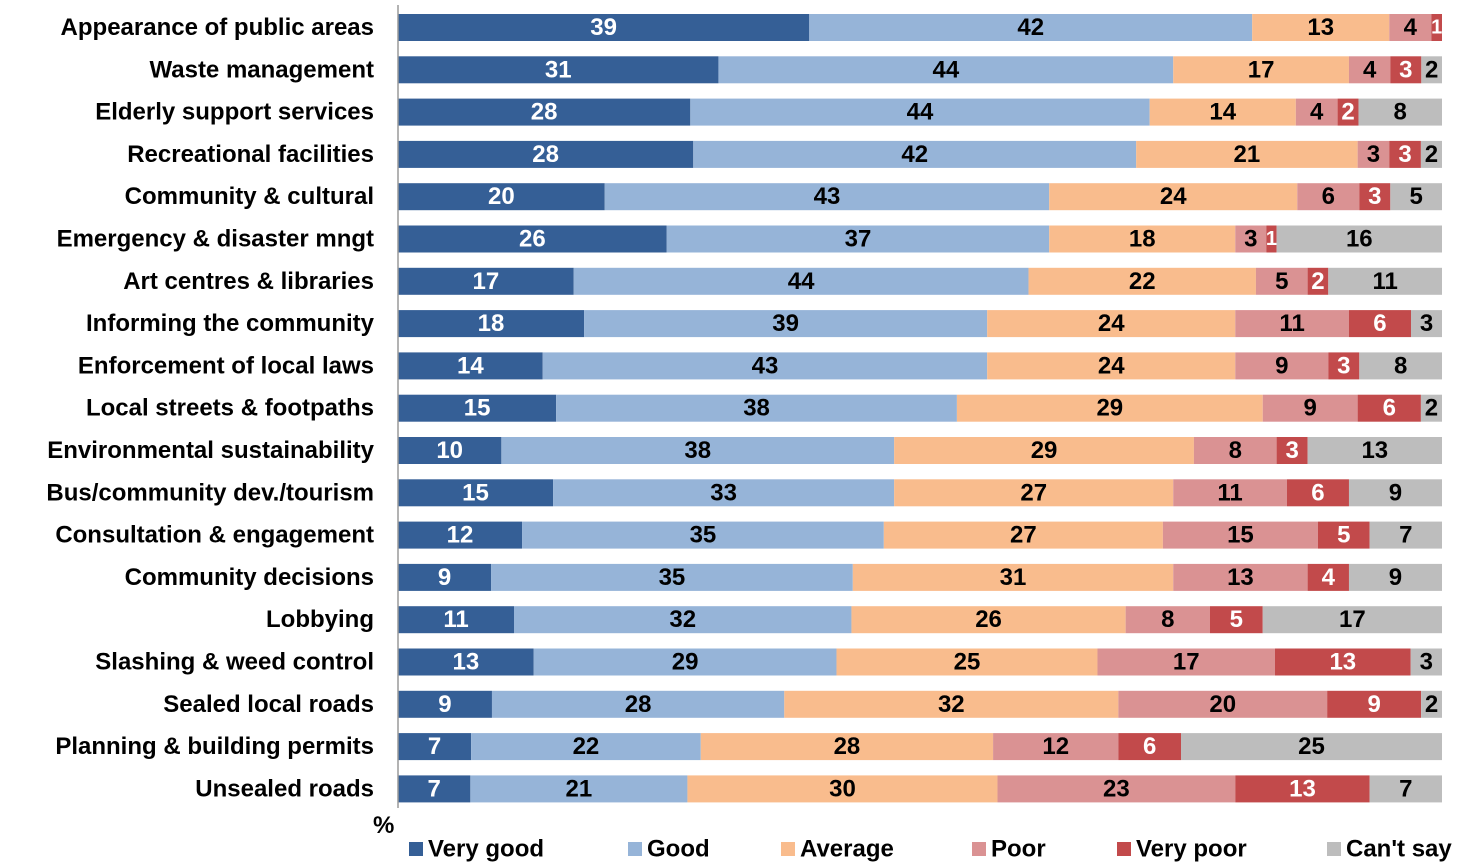 This screenshot has width=1471, height=863. I want to click on data-label-average-sealed-local-roads: 32, so click(951, 704).